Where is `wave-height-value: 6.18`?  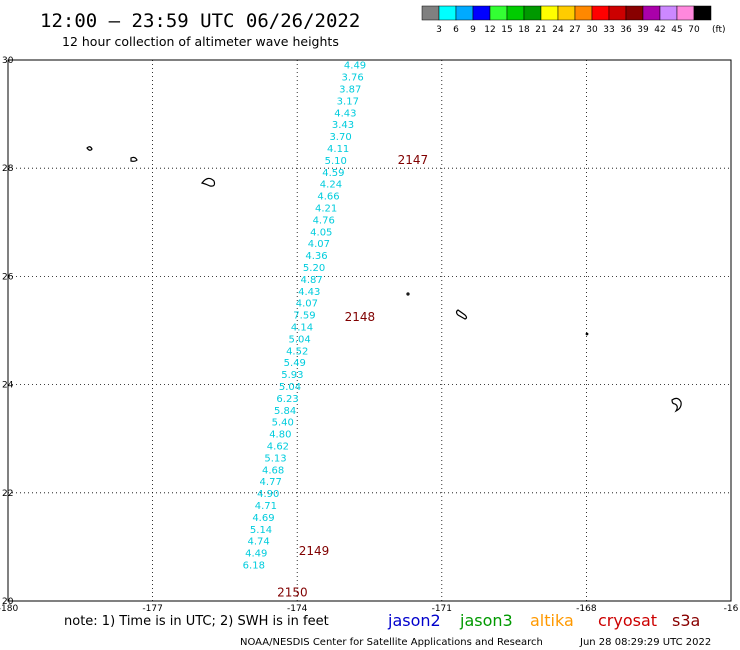 wave-height-value: 6.18 is located at coordinates (254, 566).